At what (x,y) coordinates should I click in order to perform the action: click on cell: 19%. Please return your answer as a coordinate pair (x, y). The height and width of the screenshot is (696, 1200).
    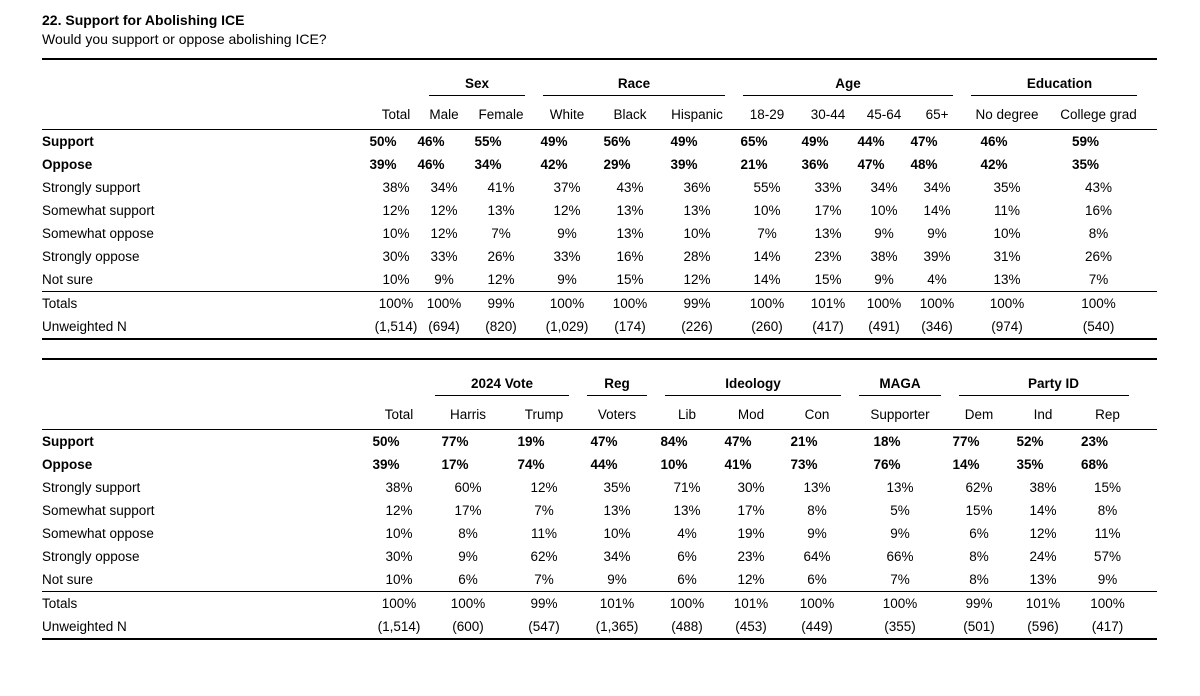
    Looking at the image, I should click on (751, 533).